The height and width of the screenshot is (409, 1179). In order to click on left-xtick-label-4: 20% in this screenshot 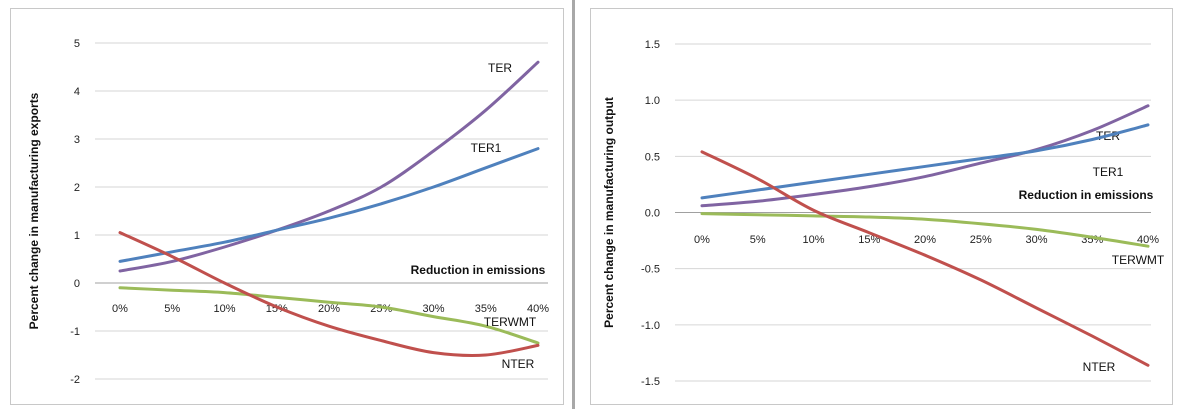, I will do `click(329, 309)`.